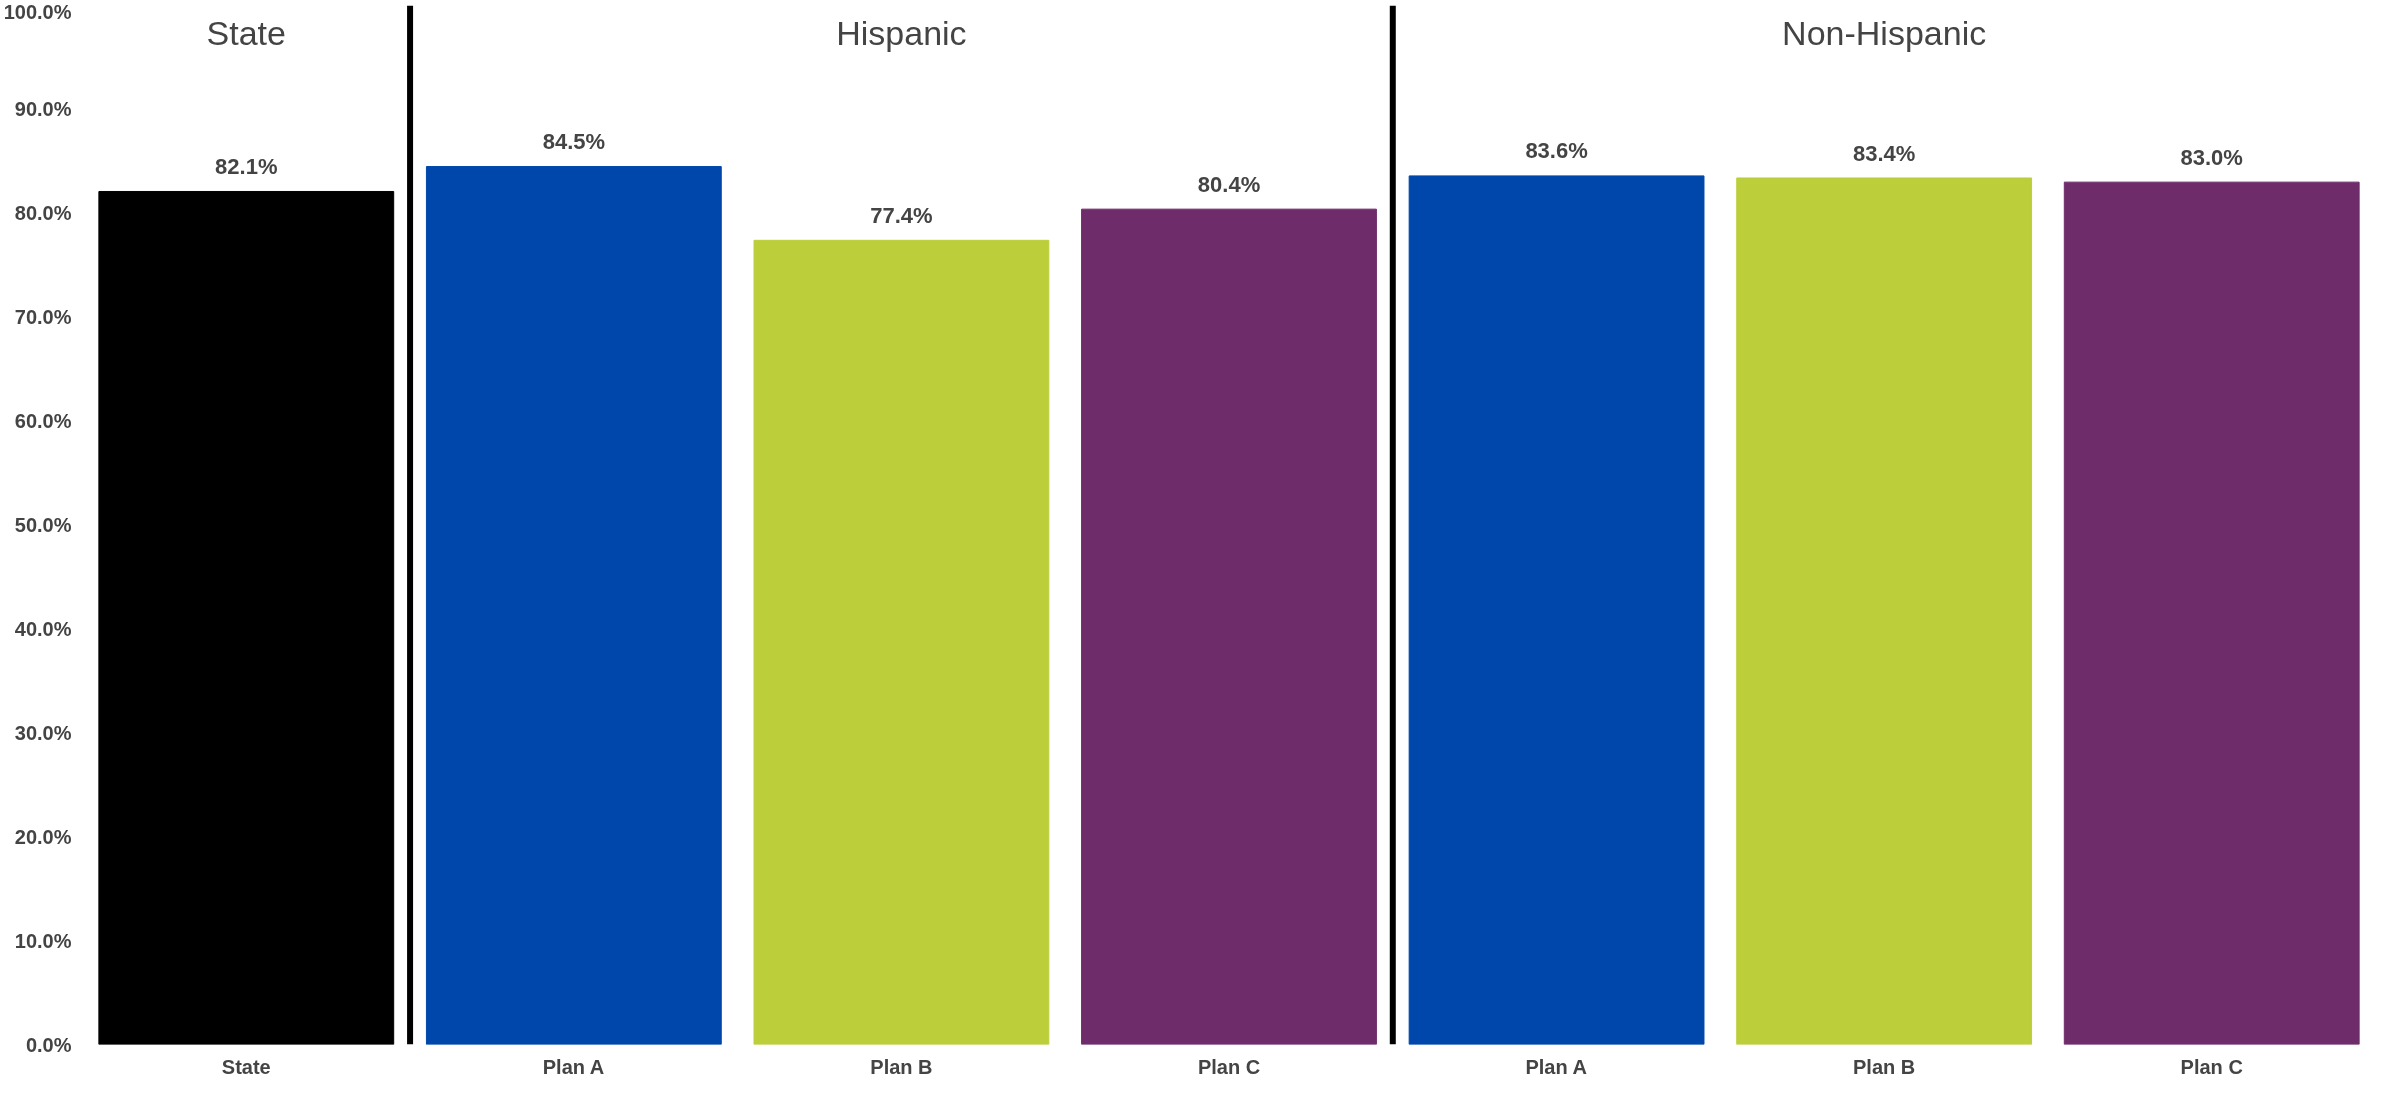 The height and width of the screenshot is (1096, 2397). Describe the element at coordinates (43, 213) in the screenshot. I see `y-tick-label: 80.0%` at that location.